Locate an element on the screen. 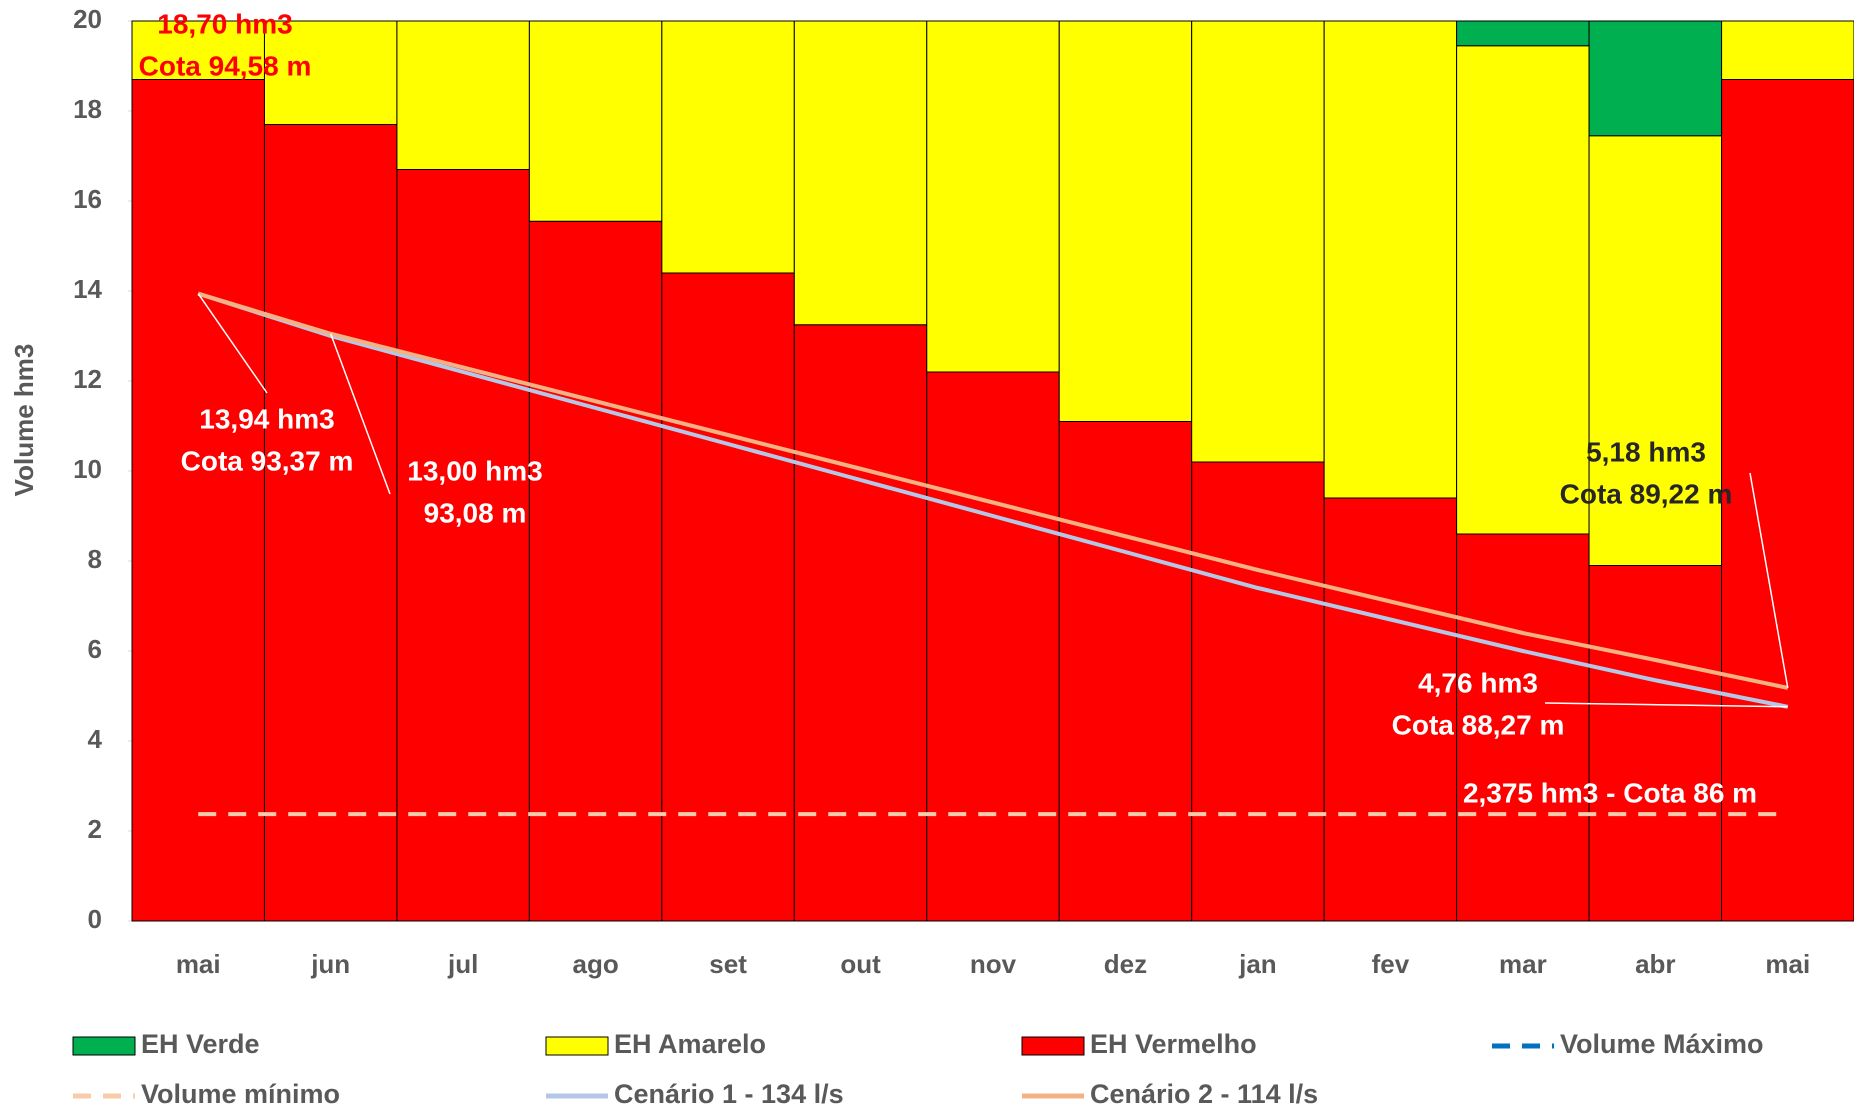 Image resolution: width=1854 pixels, height=1111 pixels. x-tick-label: jul is located at coordinates (462, 964).